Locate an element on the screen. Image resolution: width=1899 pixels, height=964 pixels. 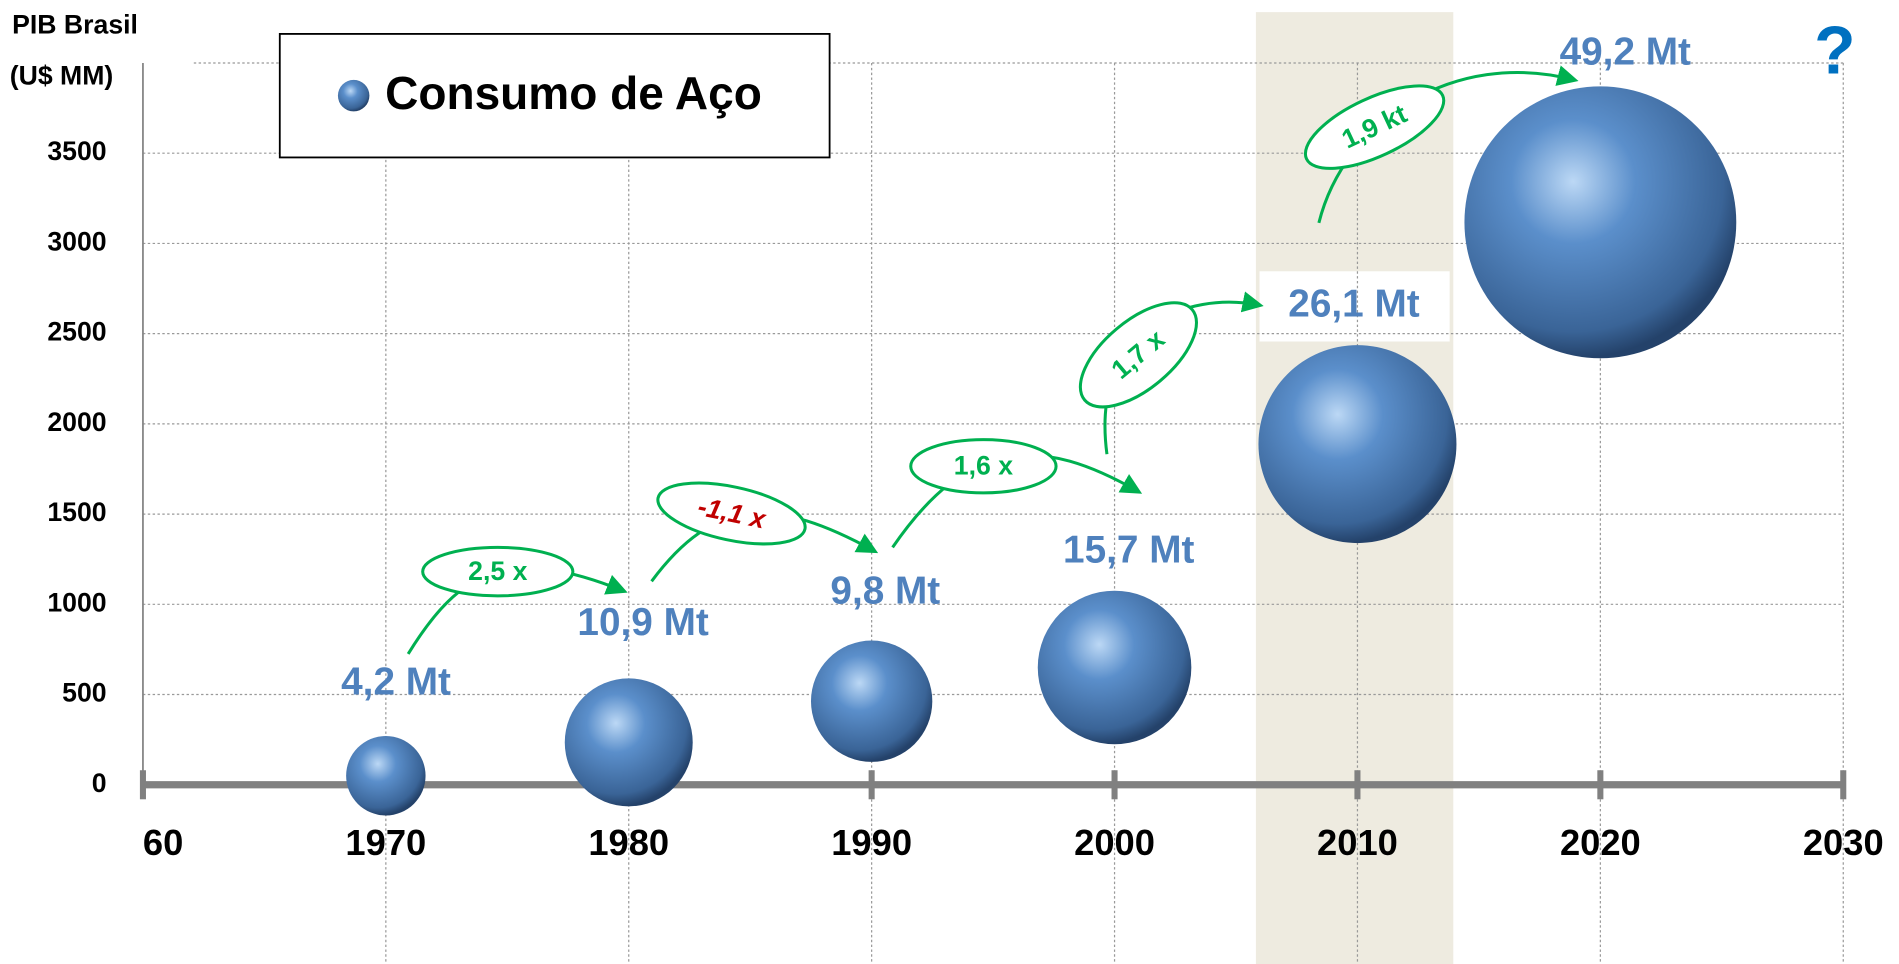
legend: Consumo de Aço is located at coordinates (554, 96).